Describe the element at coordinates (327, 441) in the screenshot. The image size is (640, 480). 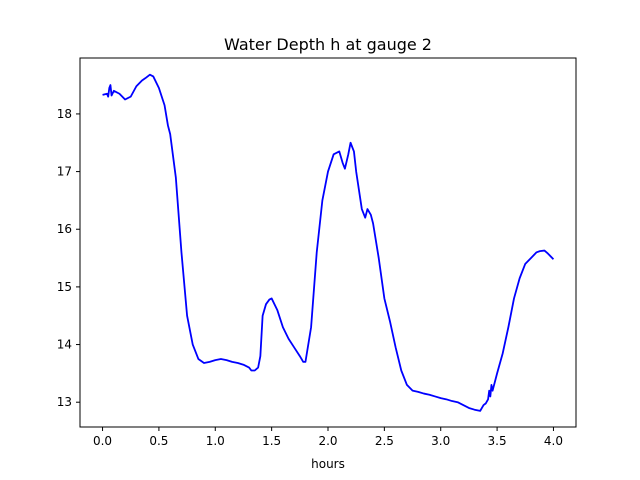
I see `x-tick-label: 2.0` at that location.